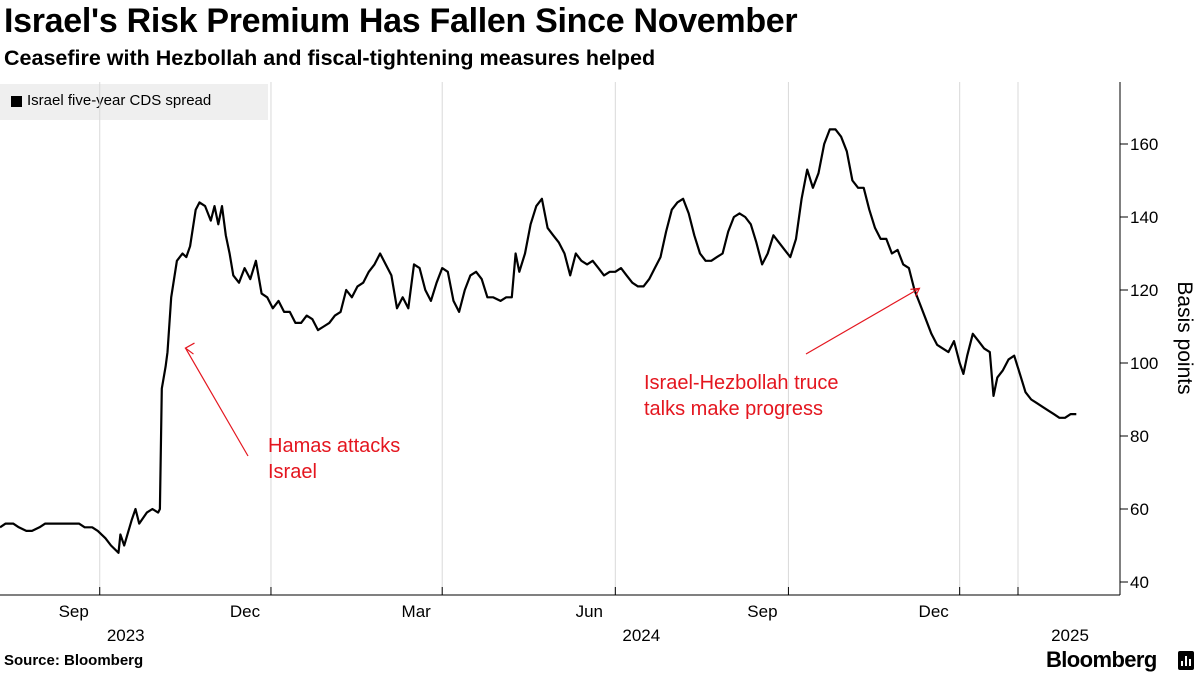  What do you see at coordinates (1144, 290) in the screenshot?
I see `y-tick-label: 120` at bounding box center [1144, 290].